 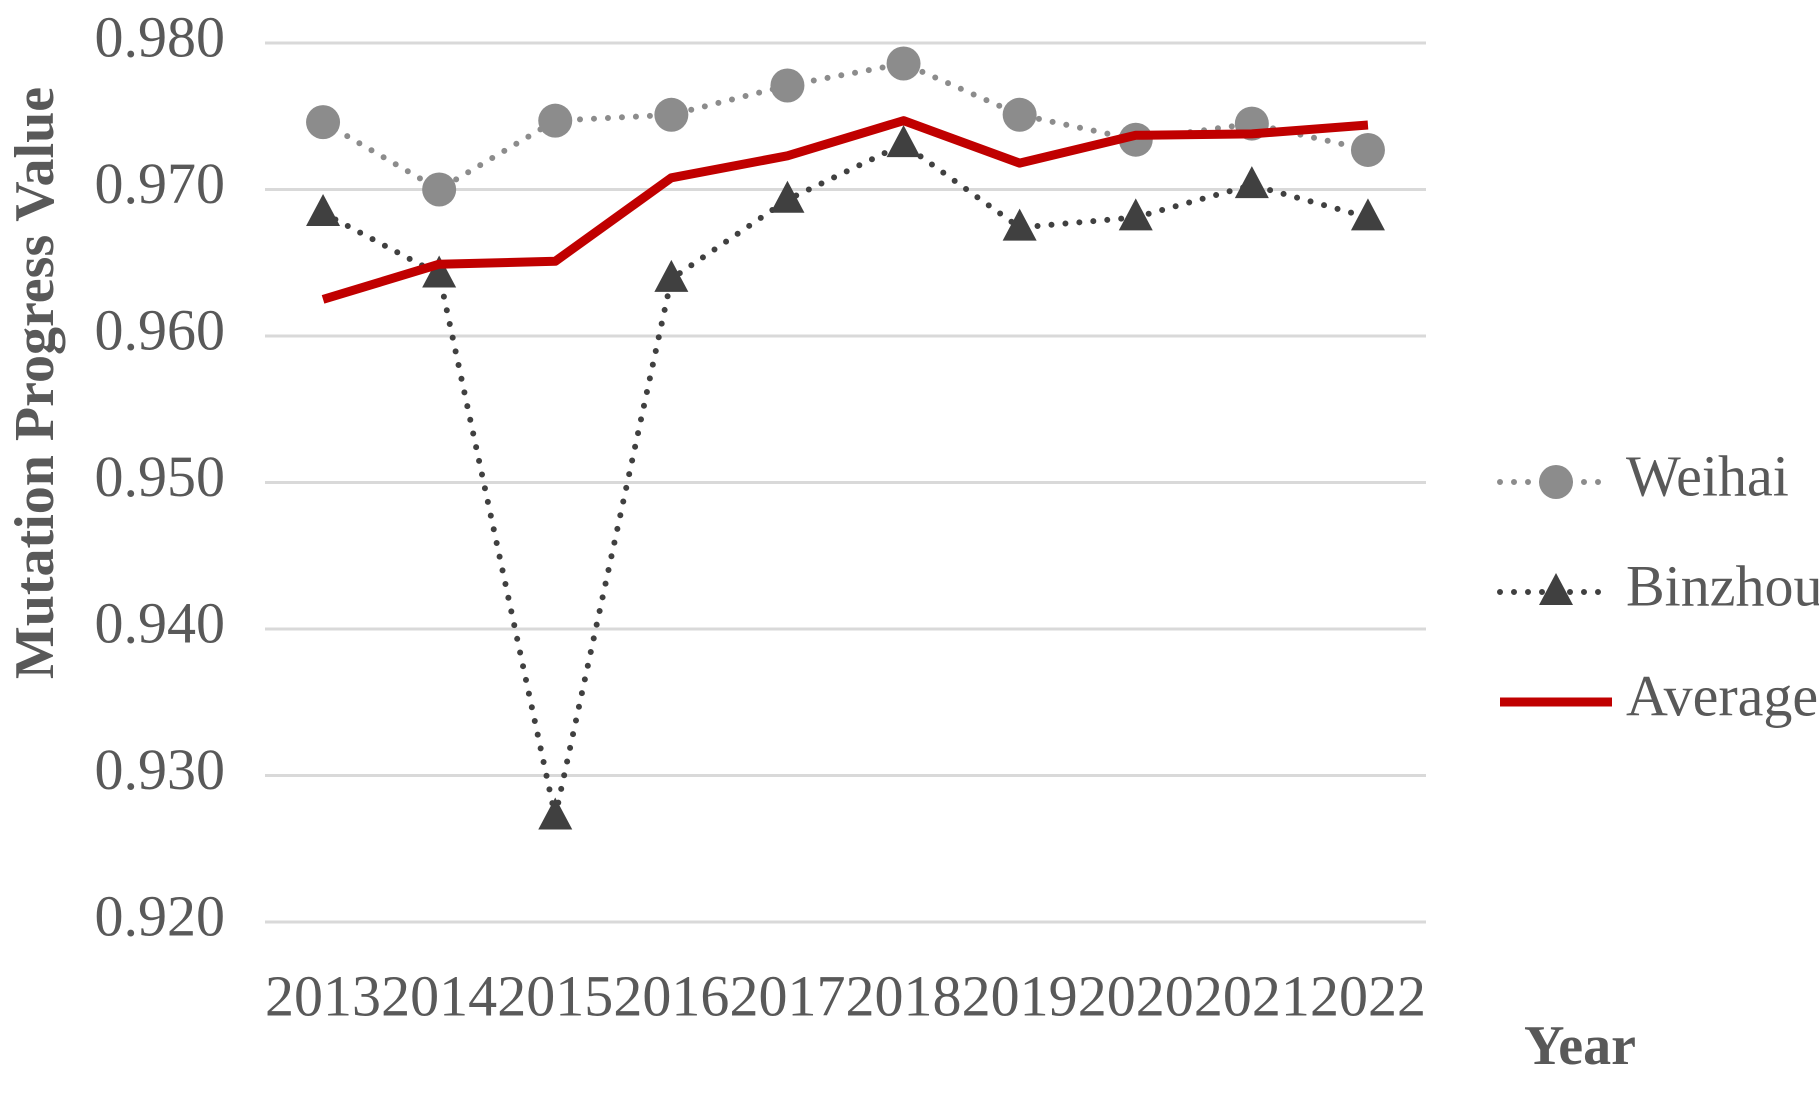 What do you see at coordinates (555, 995) in the screenshot?
I see `x-tick-label: 2015` at bounding box center [555, 995].